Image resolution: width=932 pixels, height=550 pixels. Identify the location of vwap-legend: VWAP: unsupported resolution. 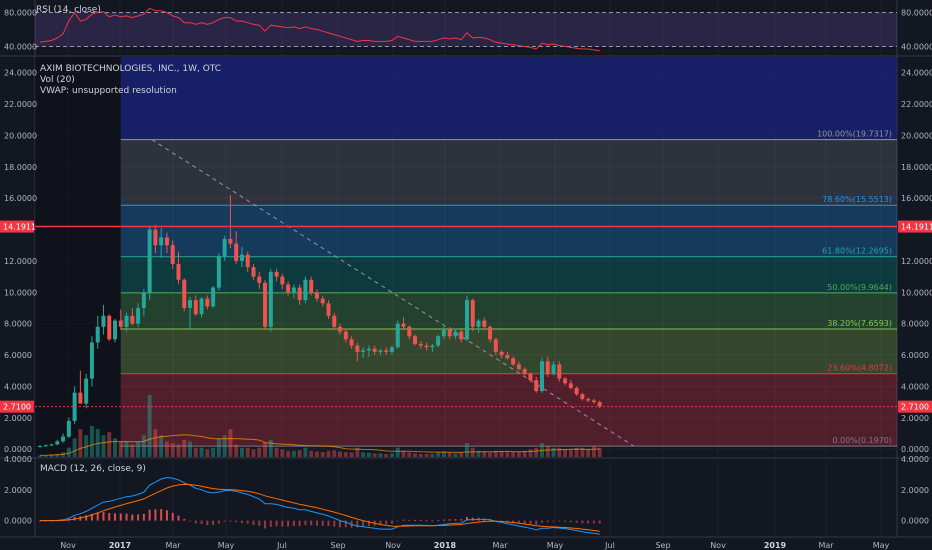
(108, 91).